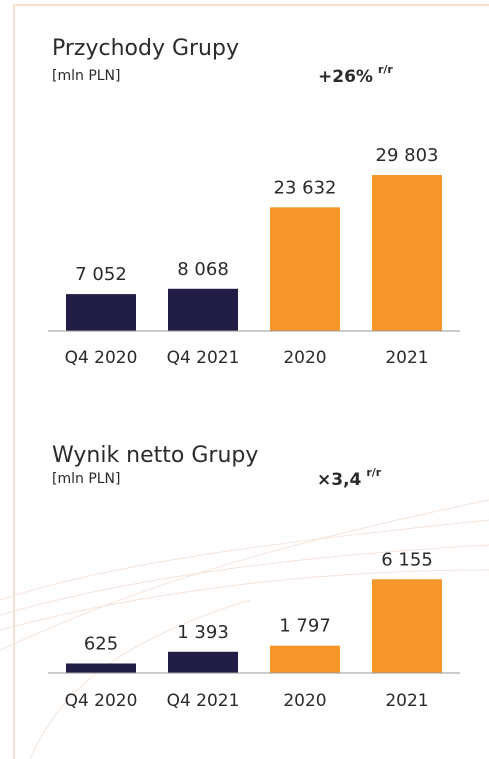  Describe the element at coordinates (155, 455) in the screenshot. I see `chart-title: Wynik netto Grupy` at that location.